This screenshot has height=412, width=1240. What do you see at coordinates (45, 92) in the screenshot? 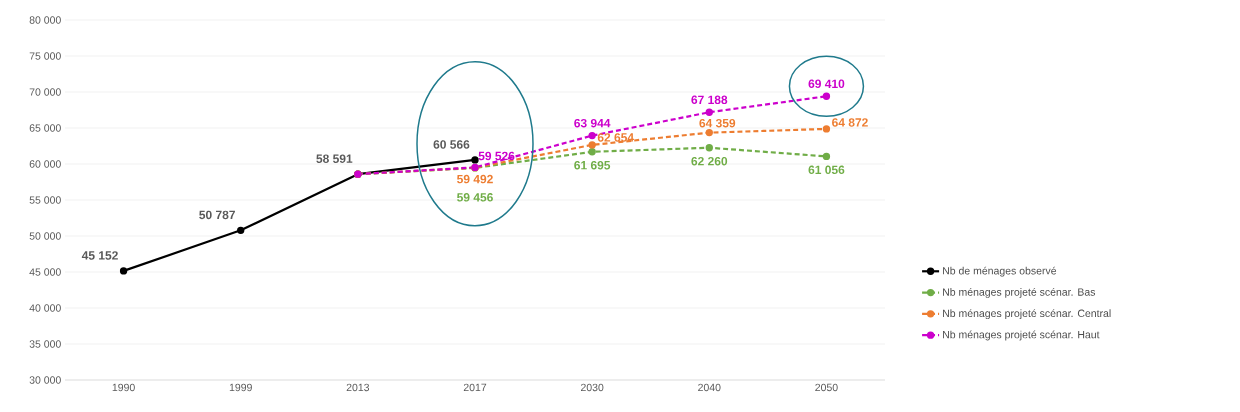
I see `y-tick-label: 70 000` at bounding box center [45, 92].